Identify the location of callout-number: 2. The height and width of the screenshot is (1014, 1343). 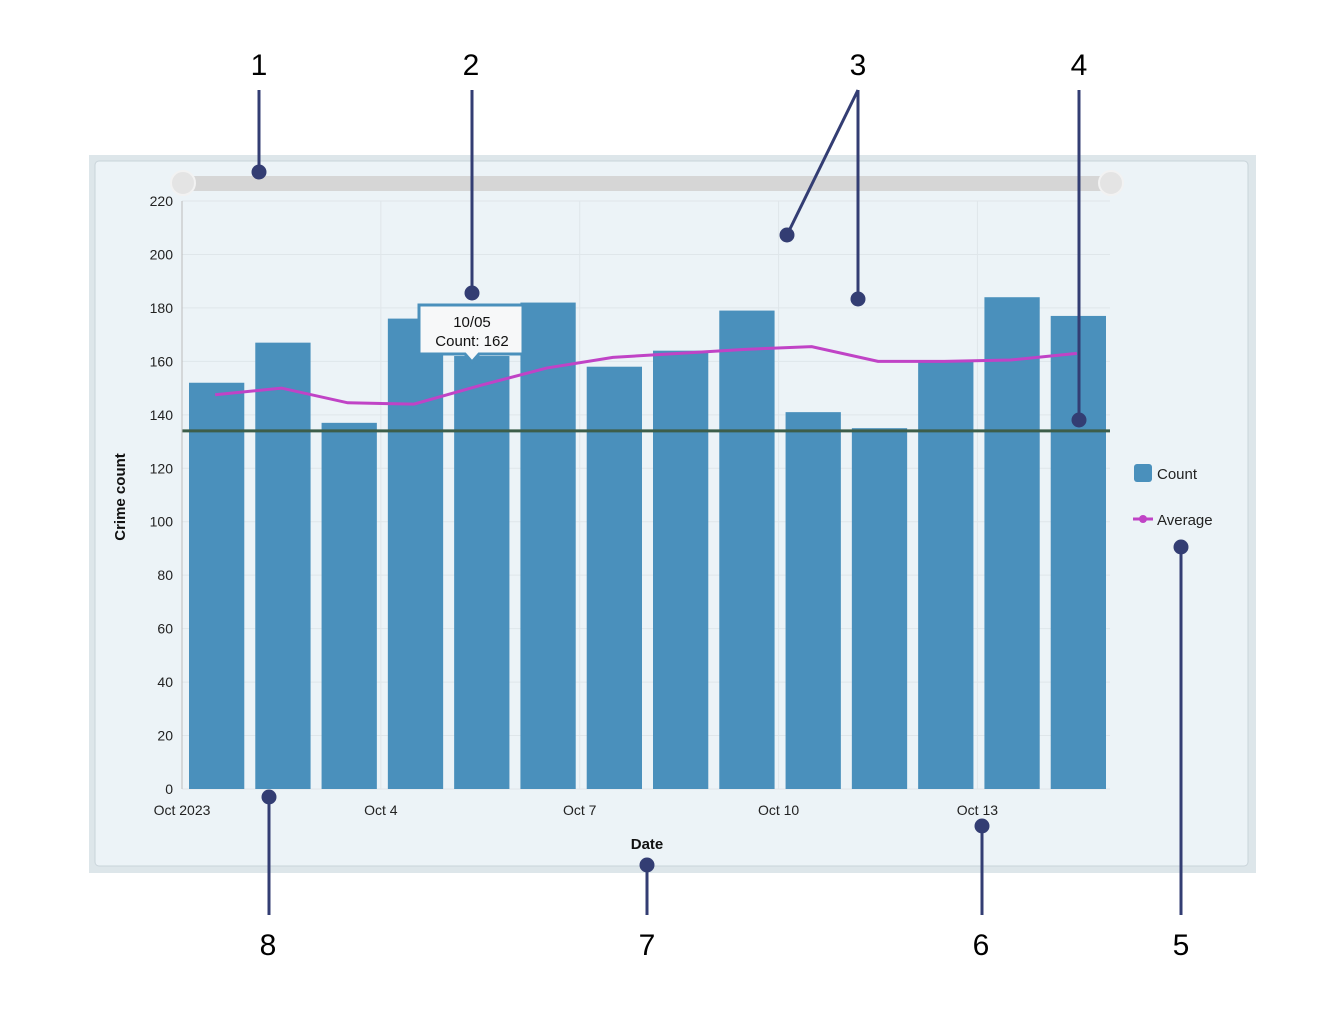
(471, 65).